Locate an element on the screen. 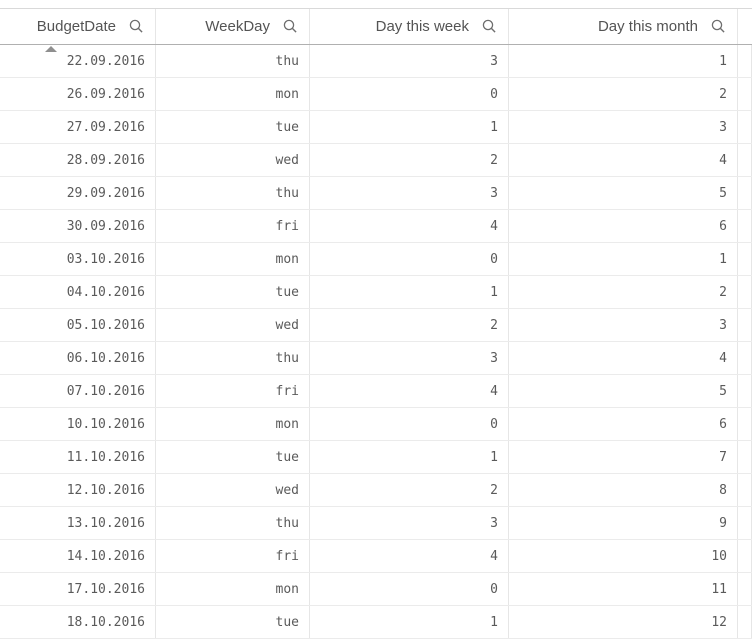 The image size is (752, 639). table-row: 03.10.2016 mon 0 1 is located at coordinates (376, 259).